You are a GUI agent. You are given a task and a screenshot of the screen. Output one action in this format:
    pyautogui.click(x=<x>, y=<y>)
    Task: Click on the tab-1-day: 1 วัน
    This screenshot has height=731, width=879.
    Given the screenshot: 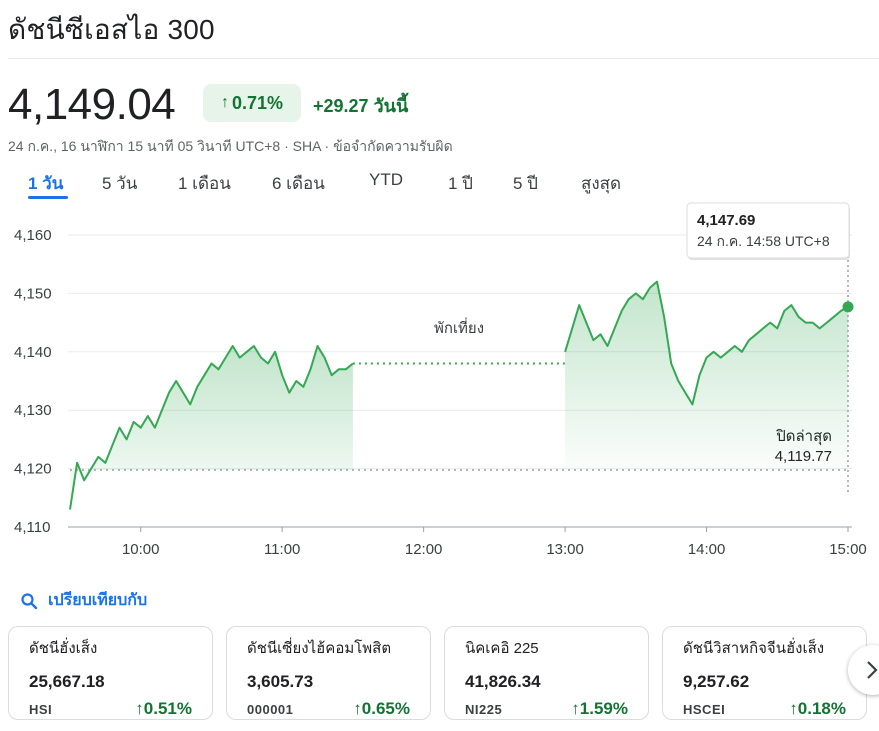 What is the action you would take?
    pyautogui.click(x=46, y=183)
    